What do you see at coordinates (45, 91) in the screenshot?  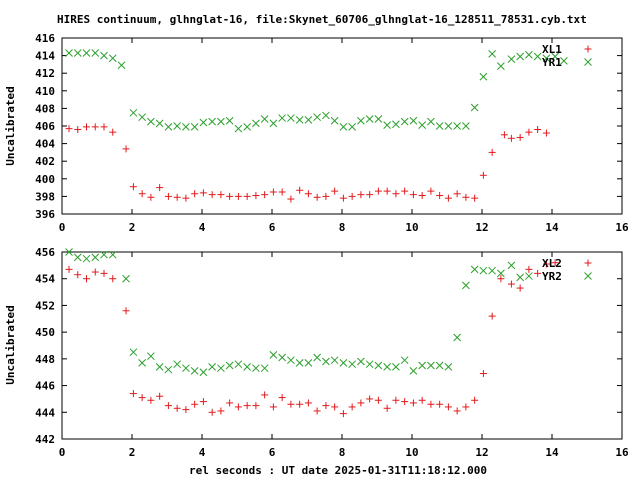 I see `y-tick-label: 410` at bounding box center [45, 91].